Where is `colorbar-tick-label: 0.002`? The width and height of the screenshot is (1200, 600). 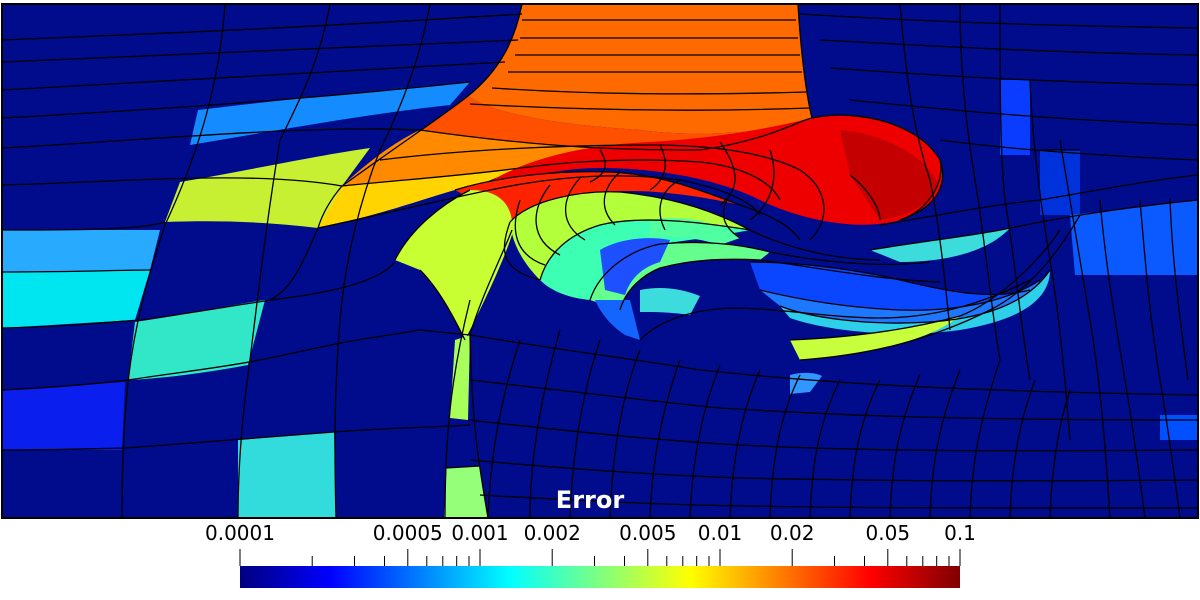 colorbar-tick-label: 0.002 is located at coordinates (552, 533).